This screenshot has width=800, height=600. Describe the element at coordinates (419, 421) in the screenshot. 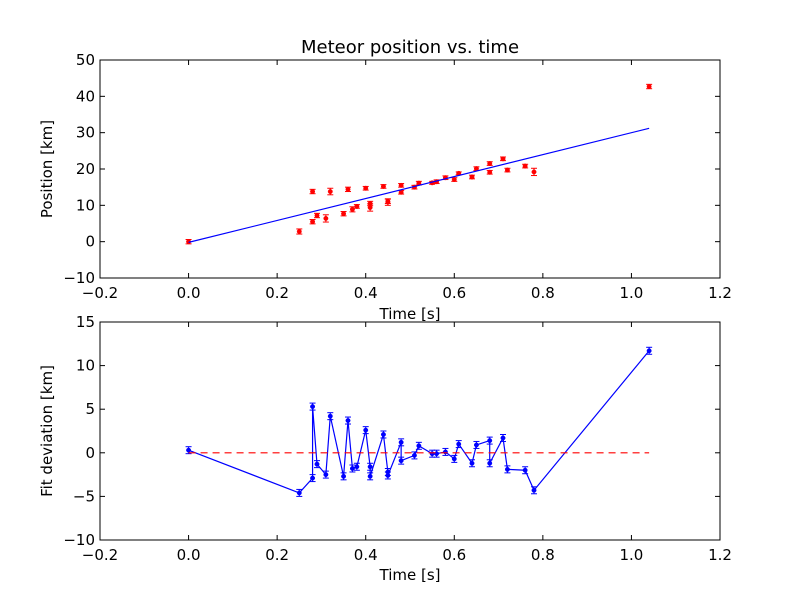

I see `deviation-chart-marks` at that location.